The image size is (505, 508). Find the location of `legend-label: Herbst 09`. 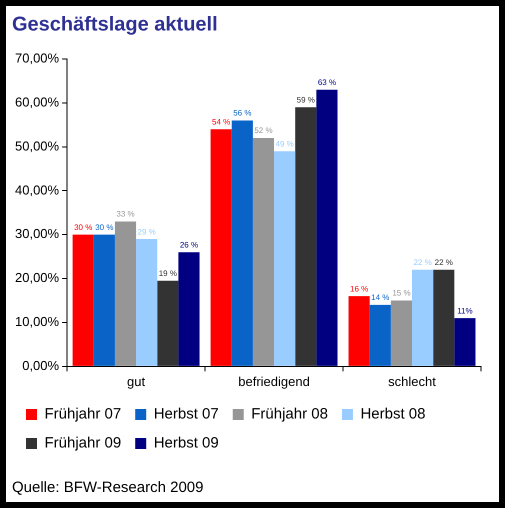

legend-label: Herbst 09 is located at coordinates (186, 443).